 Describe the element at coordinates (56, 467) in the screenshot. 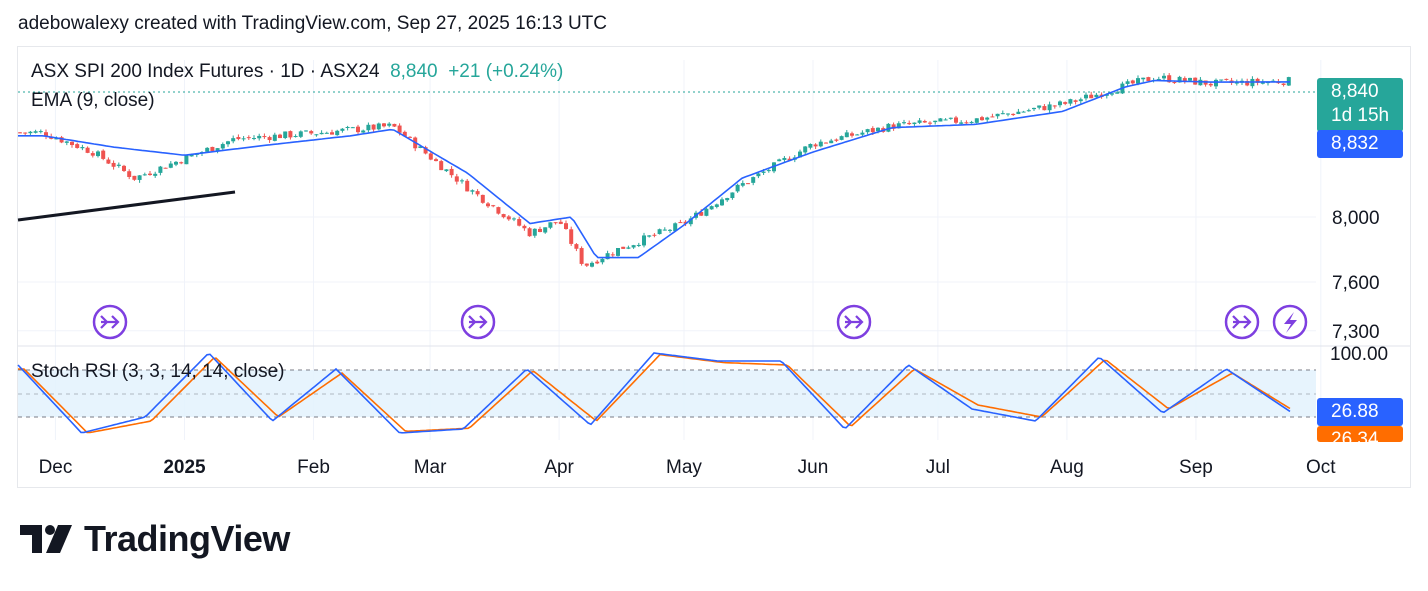

I see `time-tick-label: Dec` at that location.